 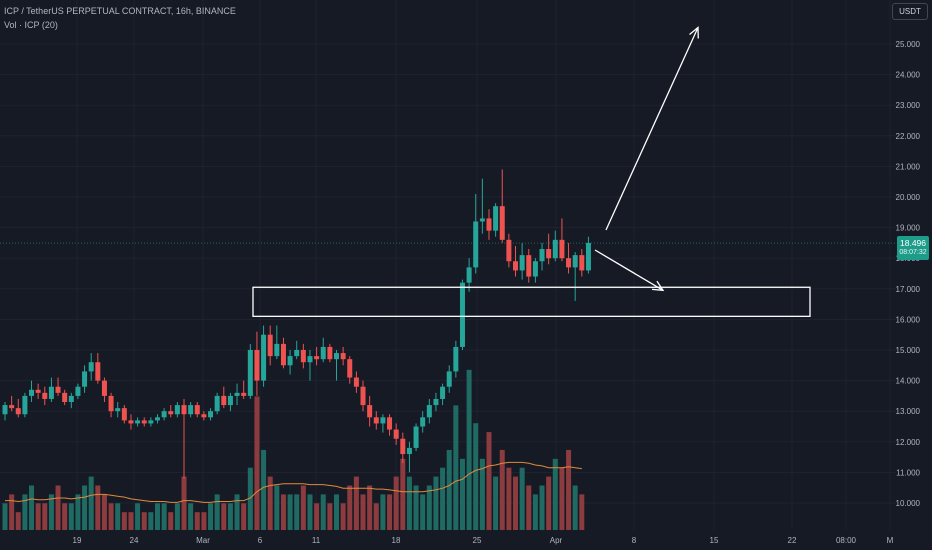 What do you see at coordinates (908, 197) in the screenshot?
I see `y-axis-tick-label: 20.000` at bounding box center [908, 197].